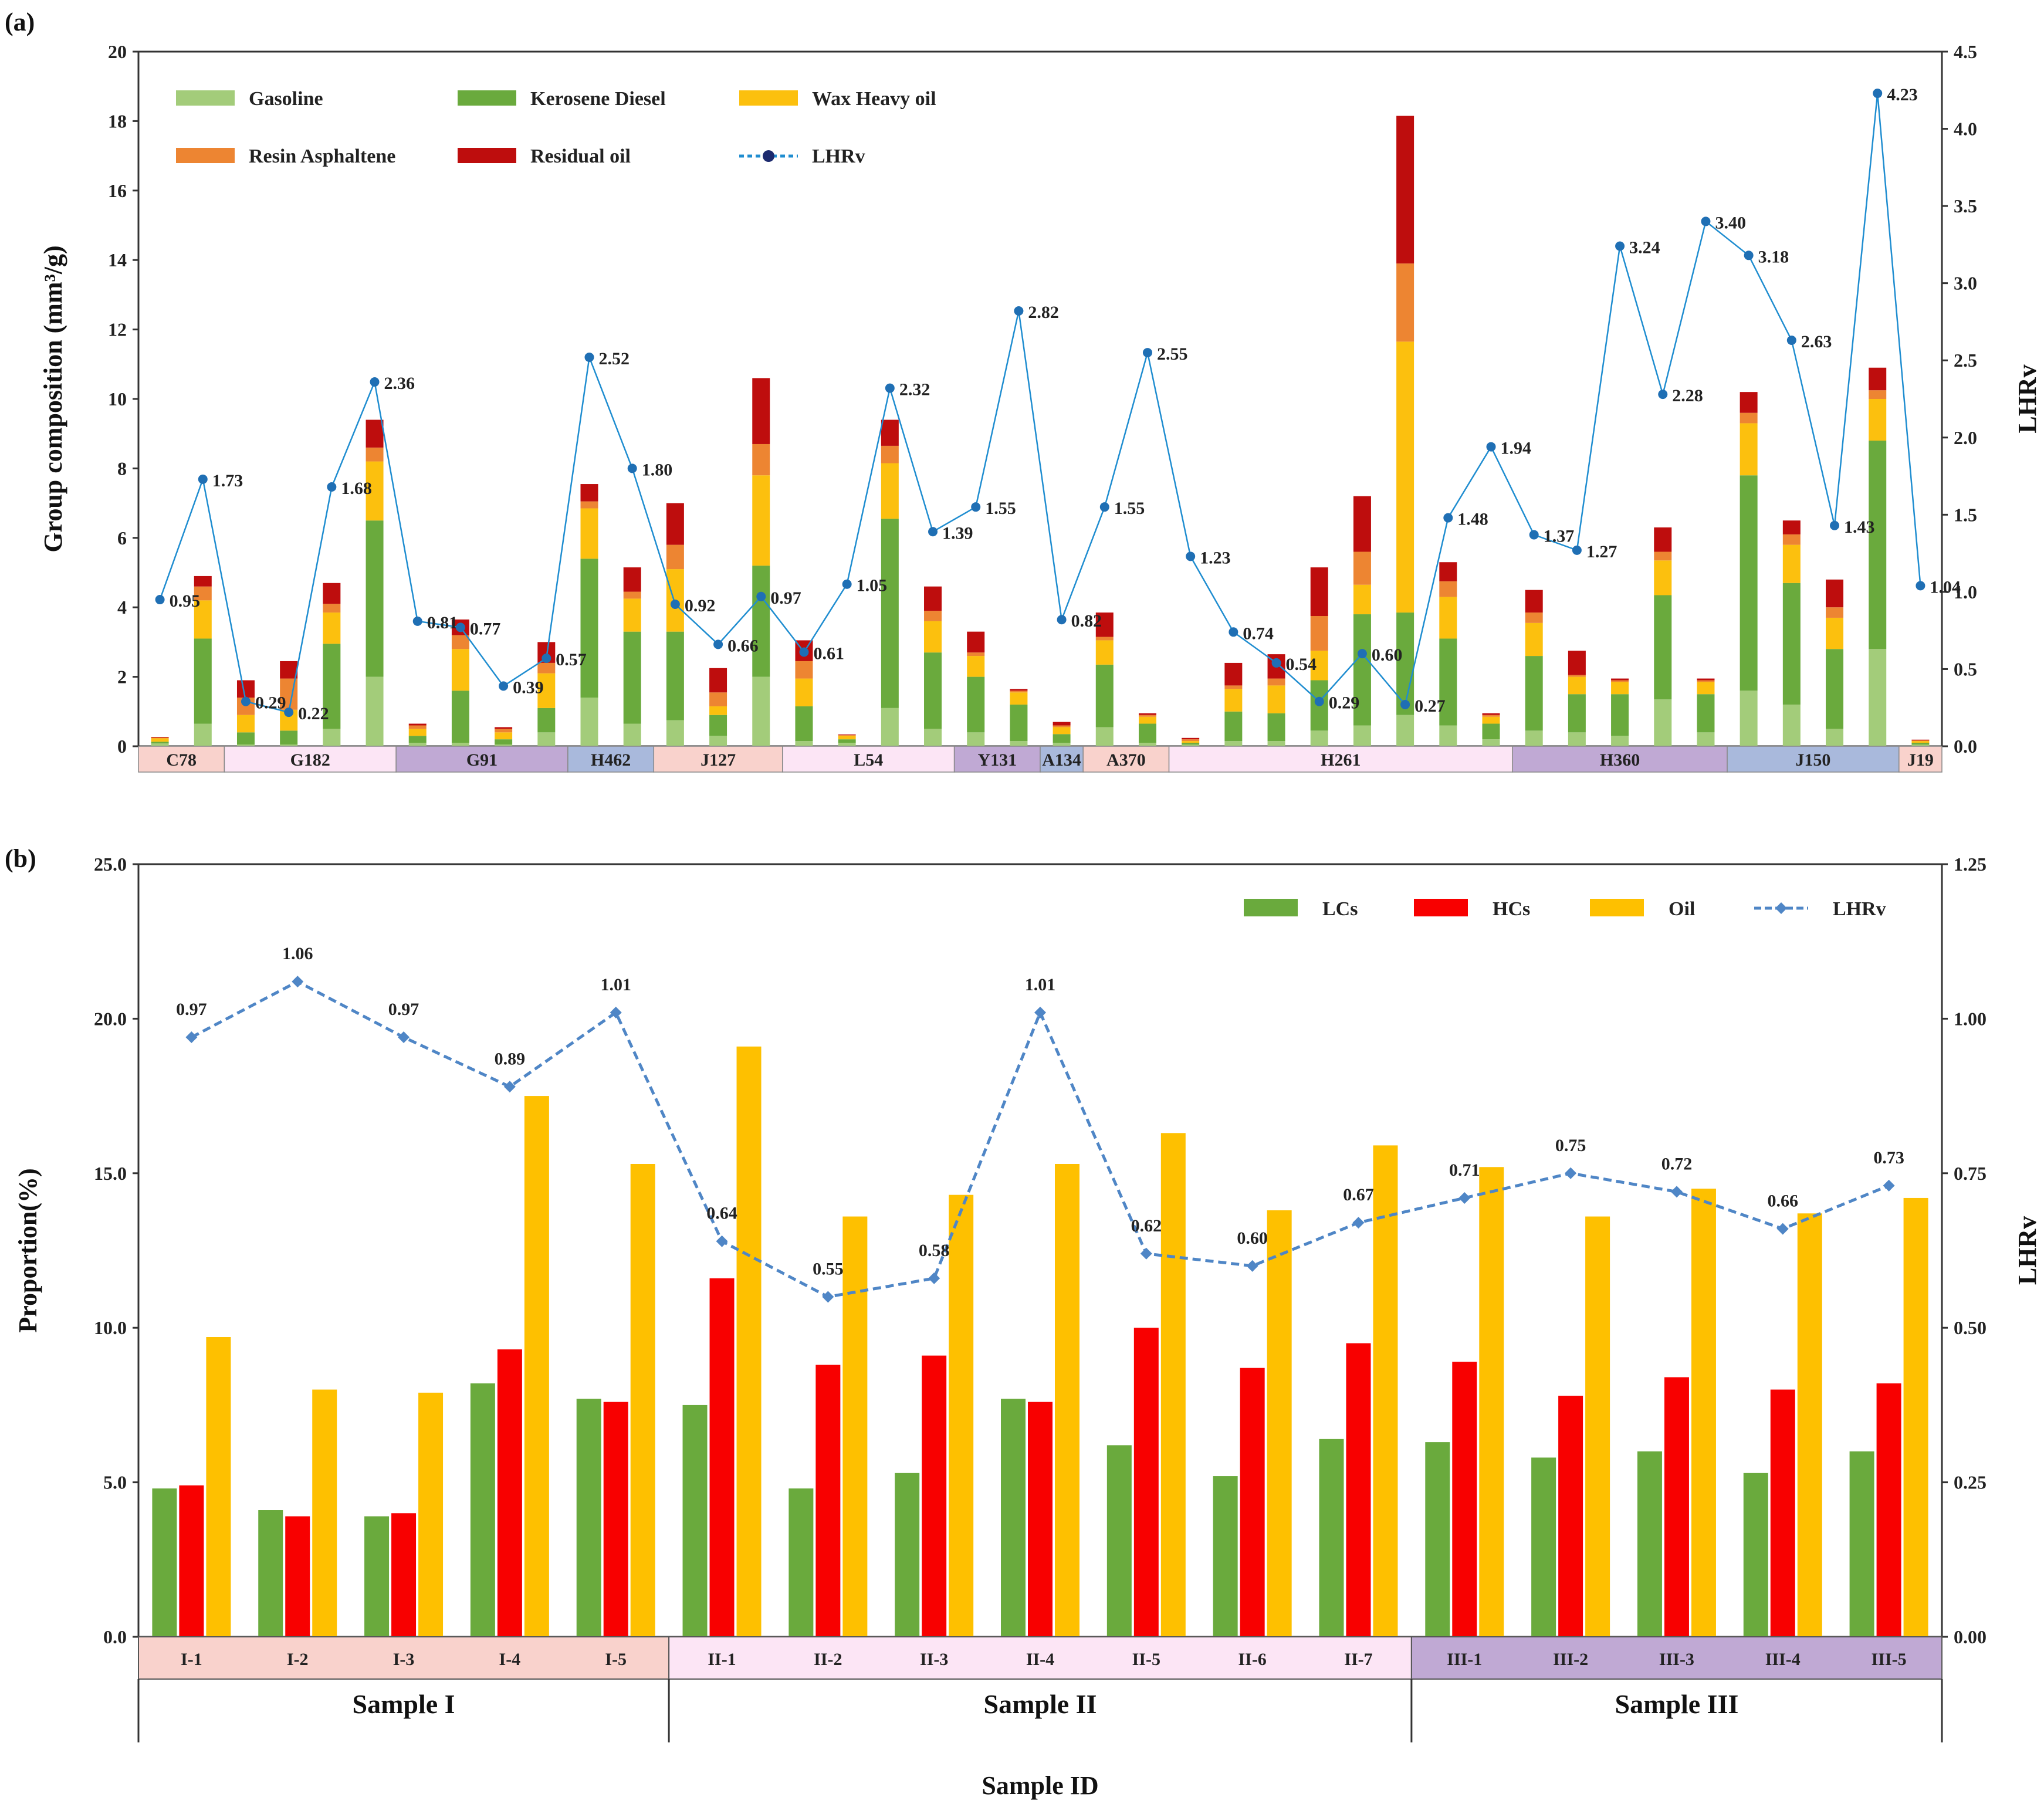 The width and height of the screenshot is (2044, 1814). What do you see at coordinates (122, 607) in the screenshot?
I see `y-tick-label: 4` at bounding box center [122, 607].